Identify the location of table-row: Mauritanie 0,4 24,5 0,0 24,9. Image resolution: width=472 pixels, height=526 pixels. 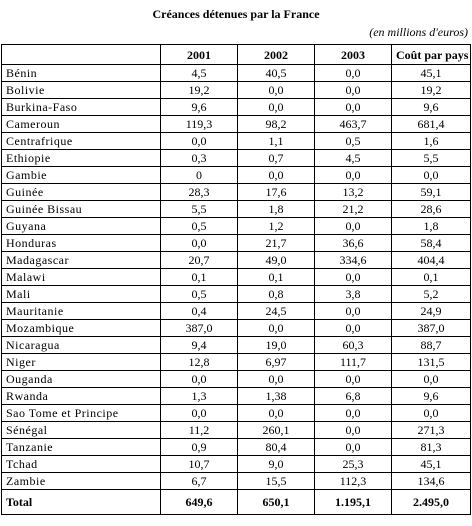
(236, 311).